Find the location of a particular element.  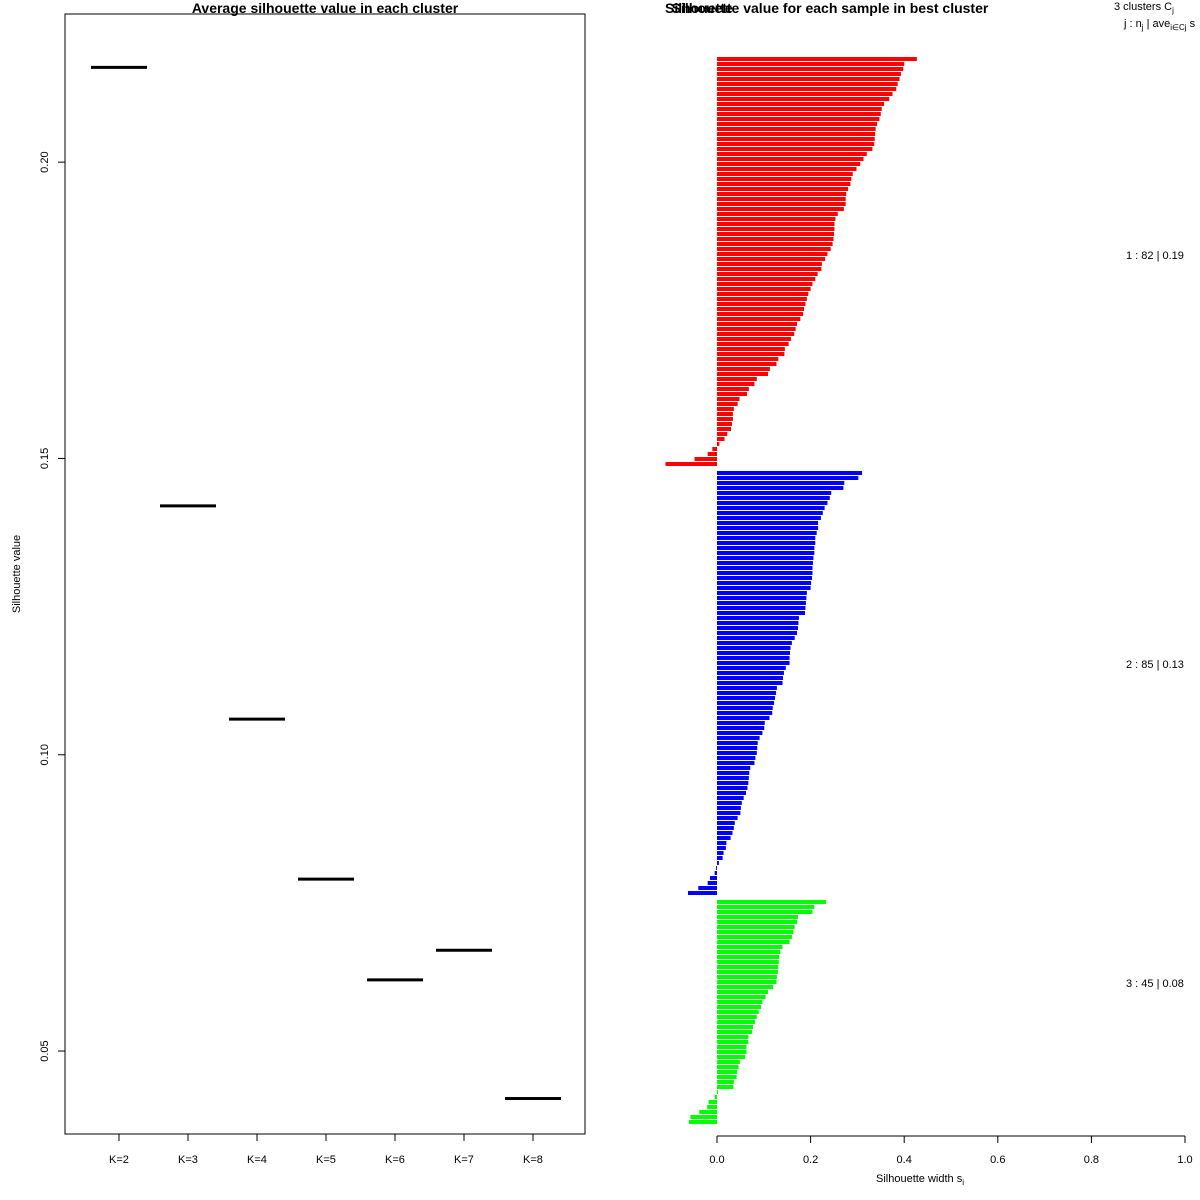

legend-cluster-2: 2 : 85 | 0.13 is located at coordinates (1155, 665).